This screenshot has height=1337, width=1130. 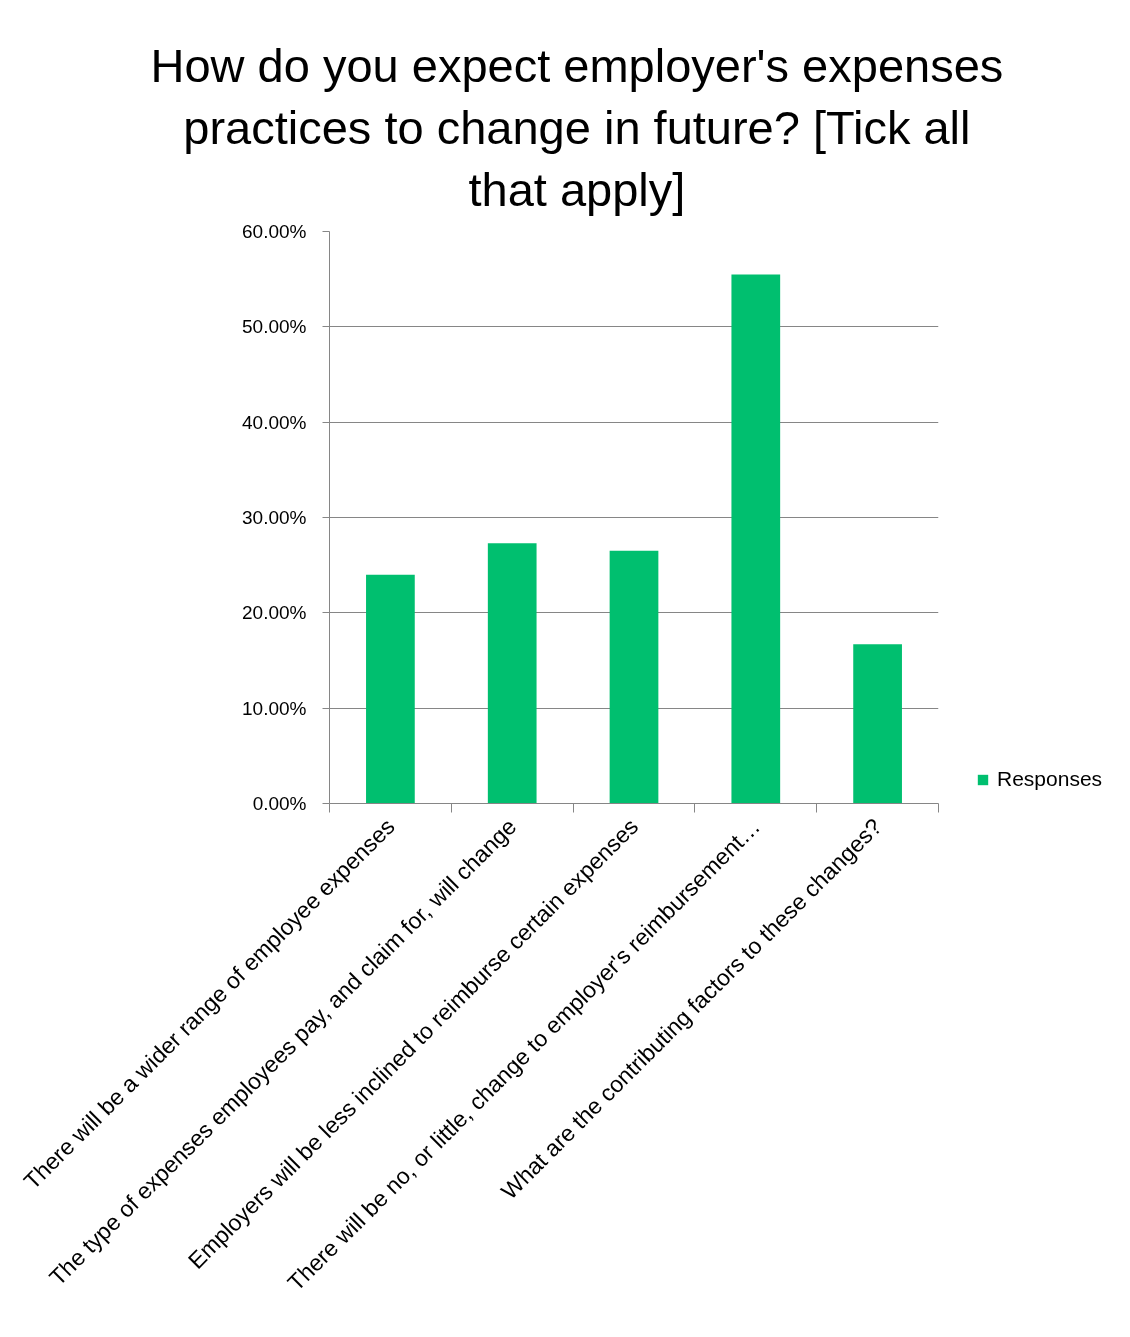 I want to click on y-tick-label: 20.00%, so click(x=274, y=613).